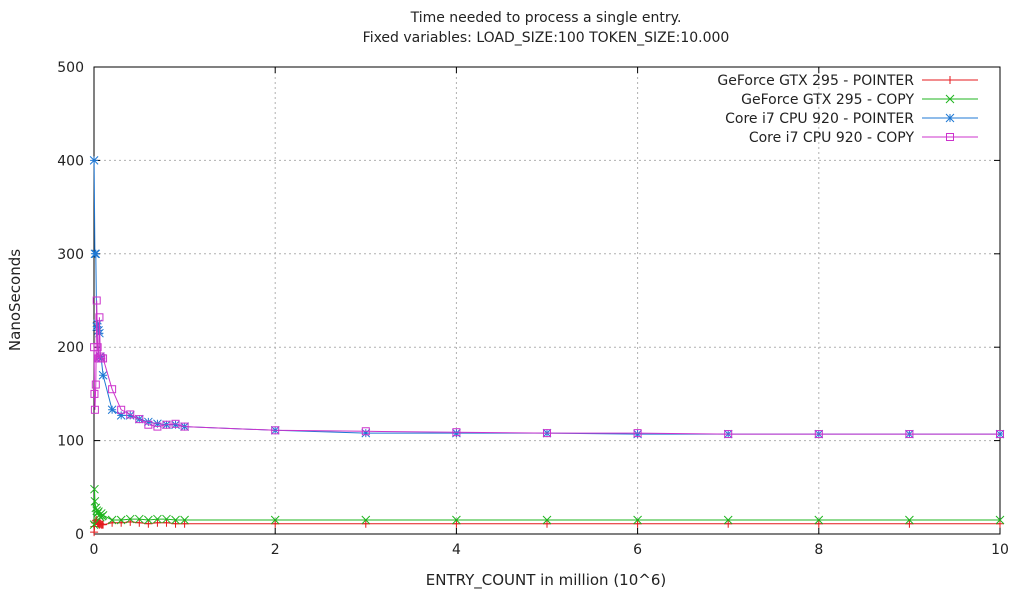 This screenshot has height=592, width=1011. Describe the element at coordinates (70, 255) in the screenshot. I see `y-tick-label: 300` at that location.